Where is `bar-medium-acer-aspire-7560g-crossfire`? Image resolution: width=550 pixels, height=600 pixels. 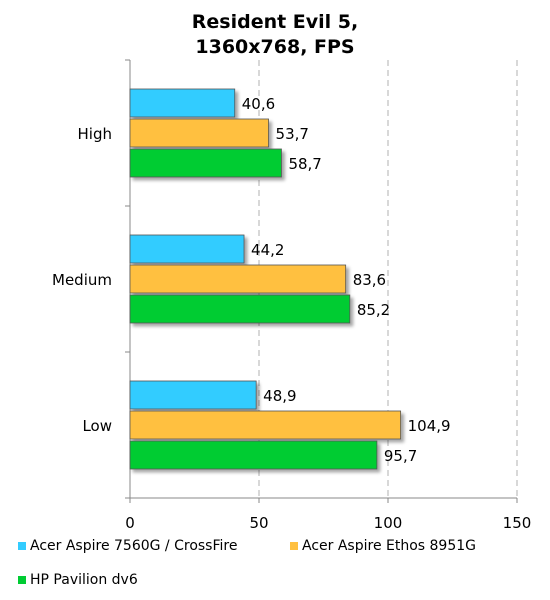
bar-medium-acer-aspire-7560g-crossfire is located at coordinates (187, 249).